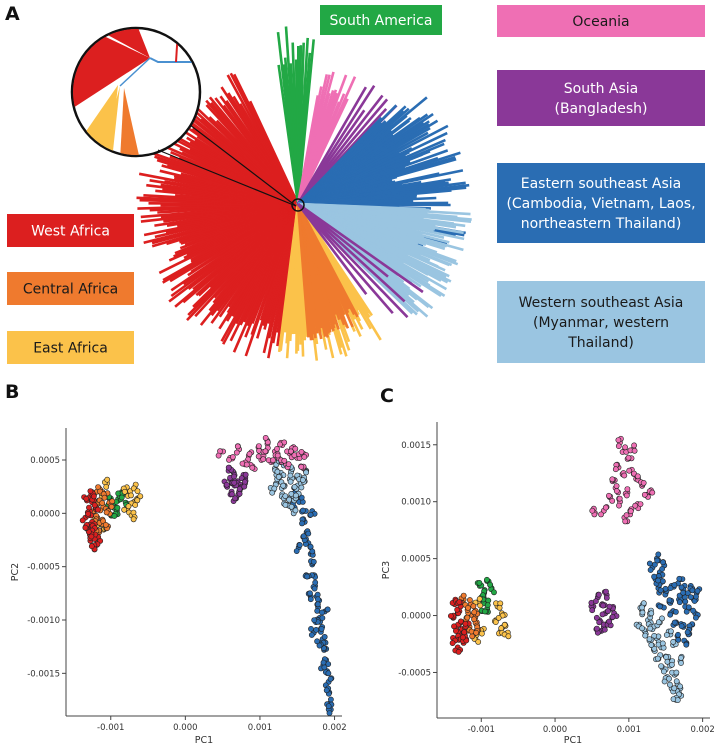 This screenshot has height=749, width=714. I want to click on legend-box-south-asia: South Asia (Bangladesh), so click(601, 98).